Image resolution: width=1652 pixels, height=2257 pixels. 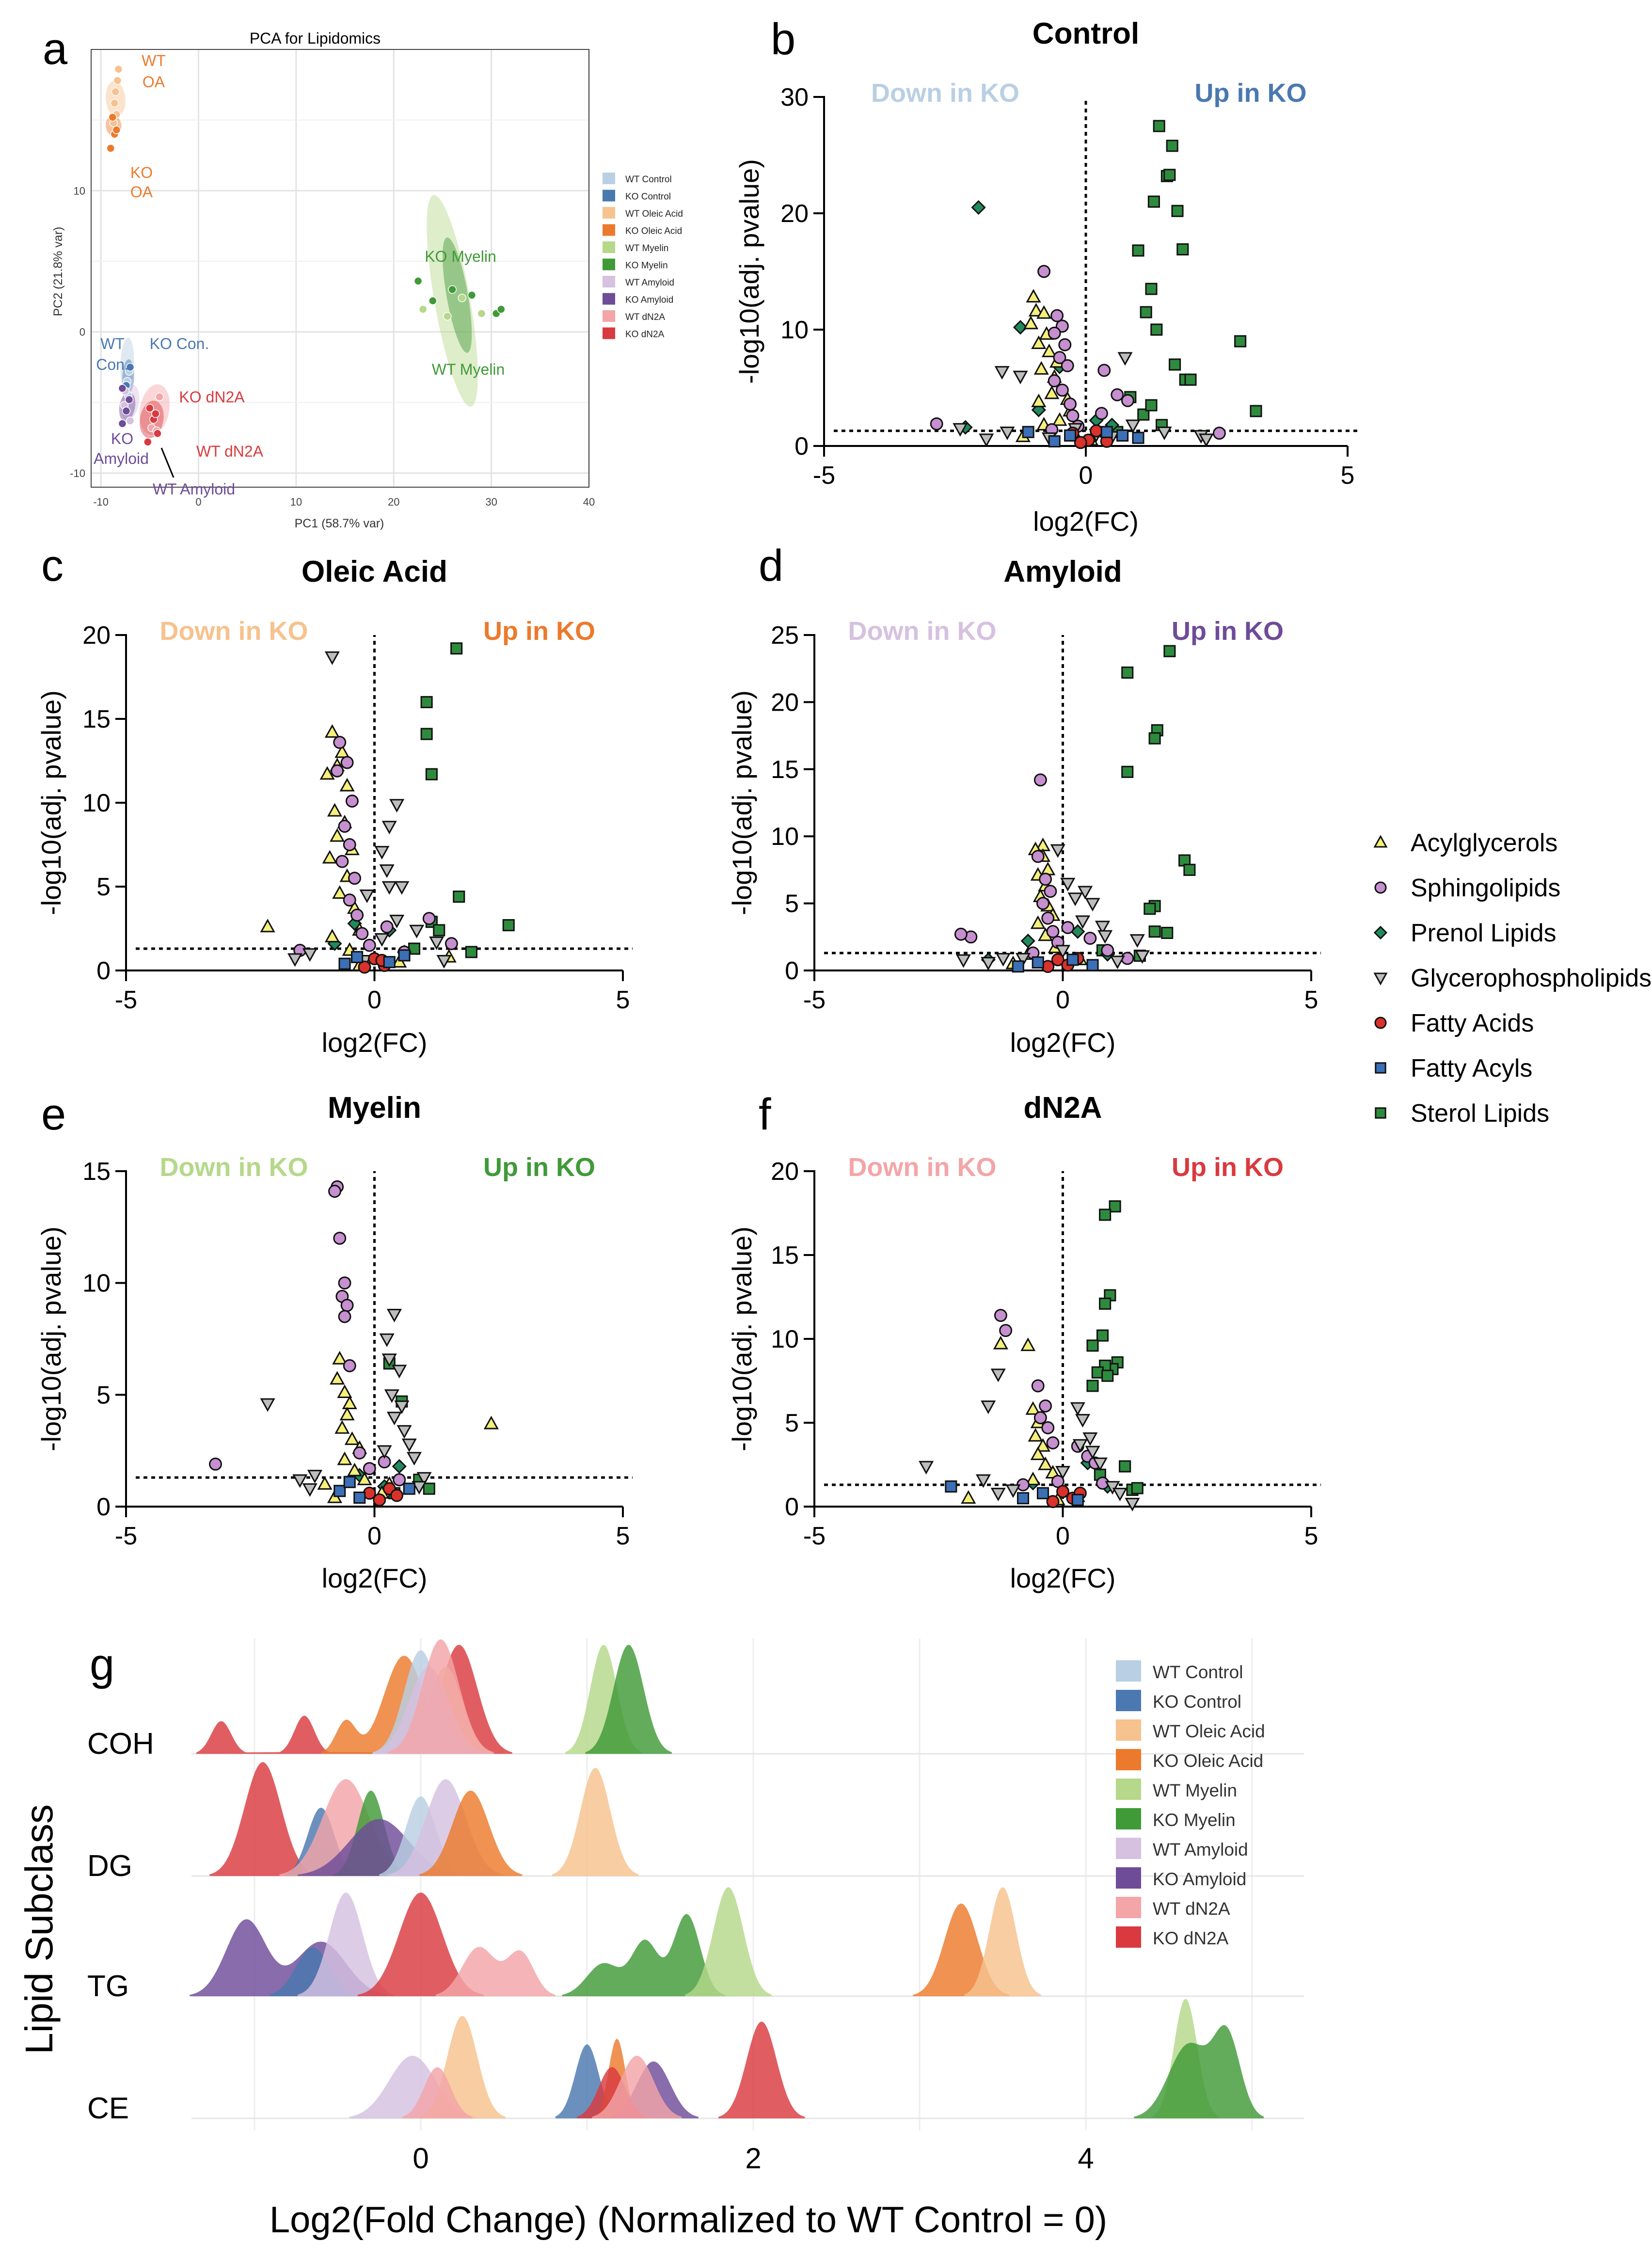 I want to click on group-label: KO Myelin, so click(x=460, y=256).